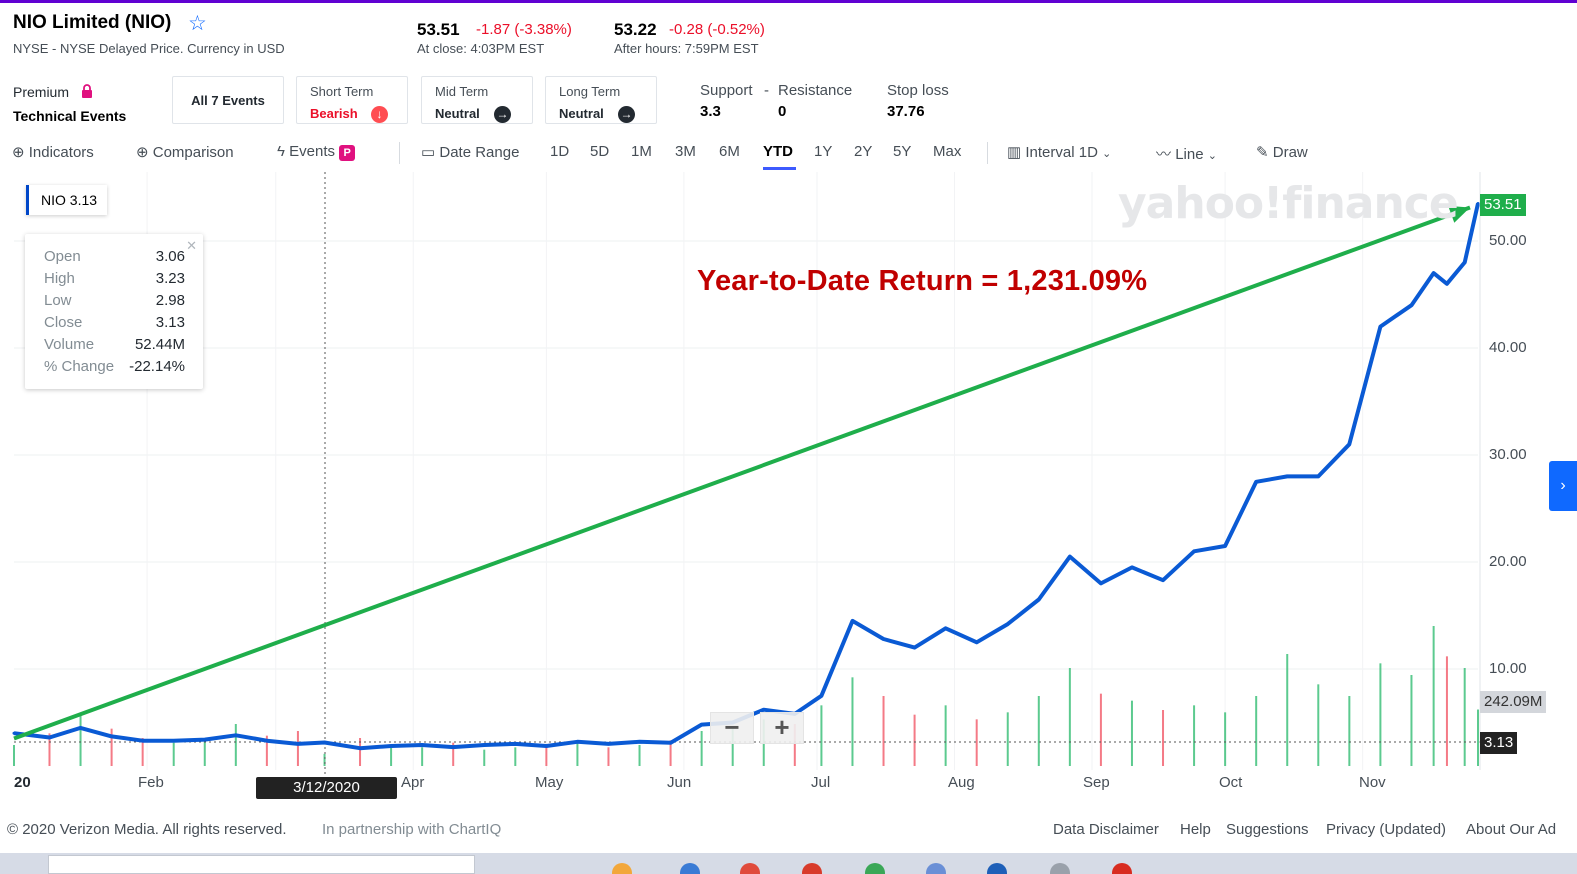 Image resolution: width=1577 pixels, height=874 pixels. I want to click on tooltip-label: % Change, so click(79, 366).